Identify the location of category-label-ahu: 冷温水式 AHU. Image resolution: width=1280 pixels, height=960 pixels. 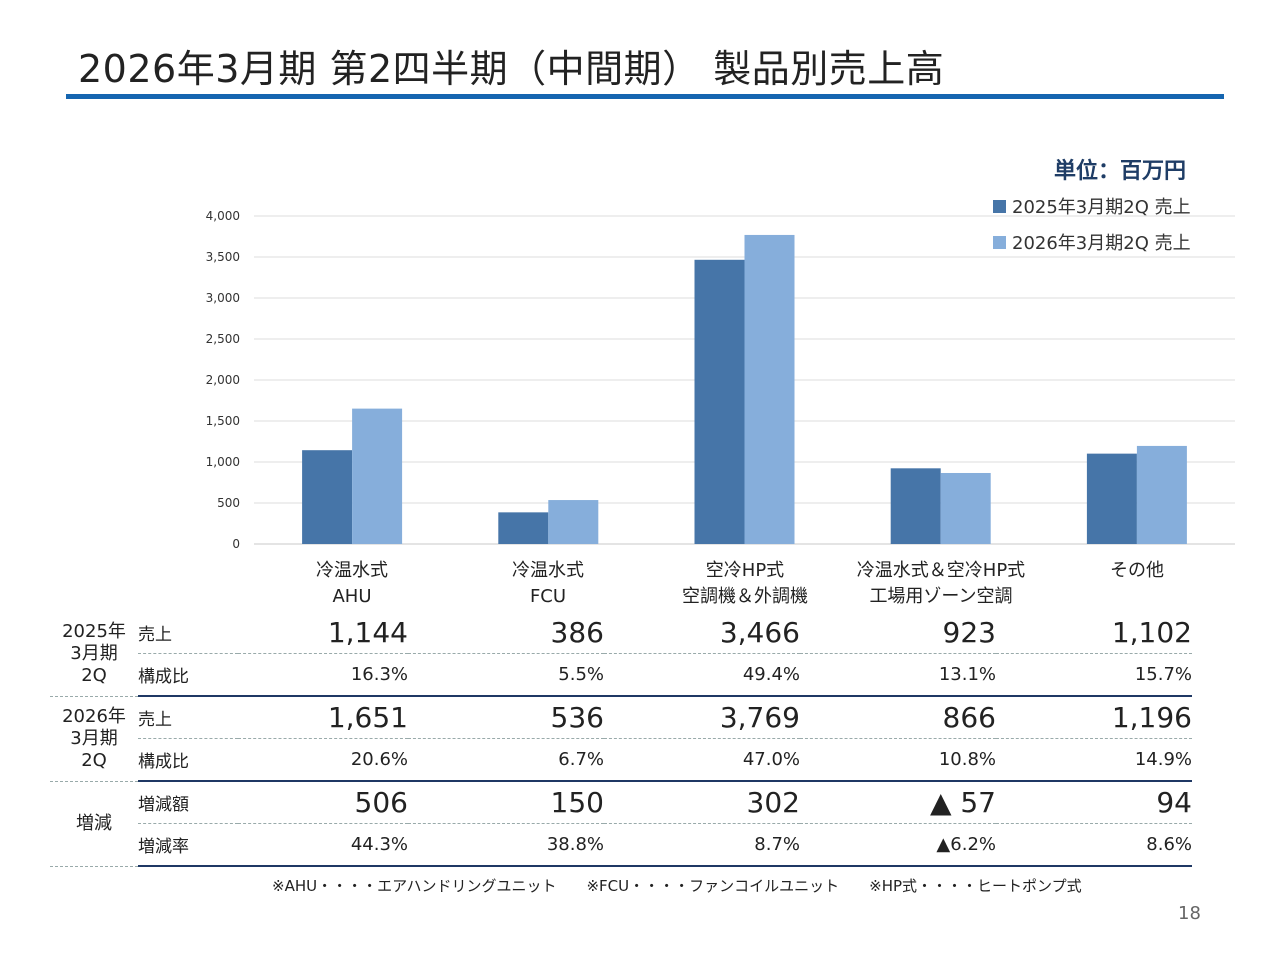
(352, 584).